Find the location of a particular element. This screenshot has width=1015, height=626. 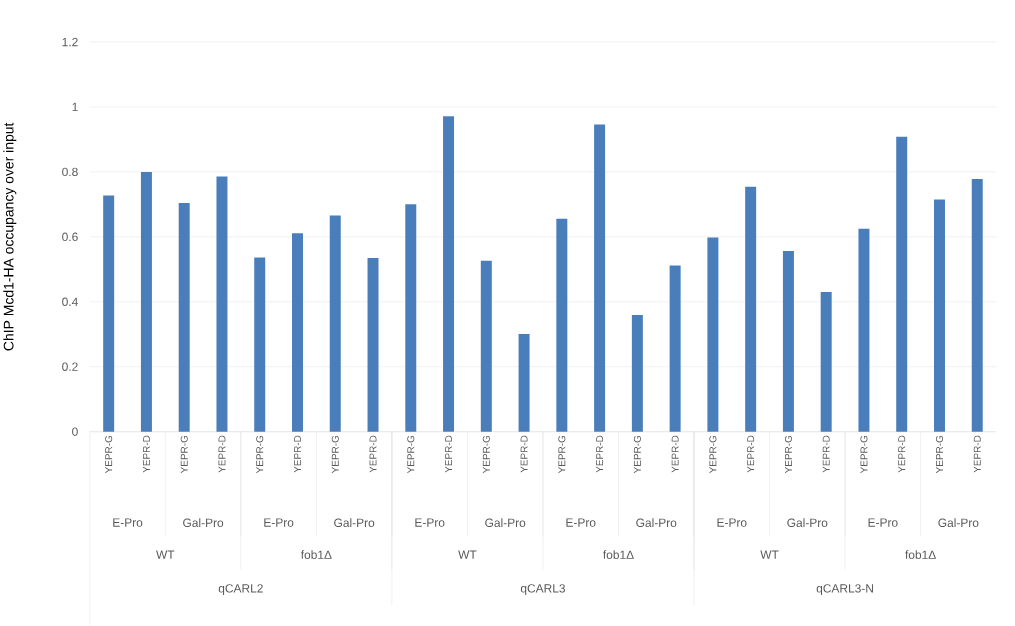

y-axis-title: ChIP Mcd1-HA occupancy over input is located at coordinates (10, 236).